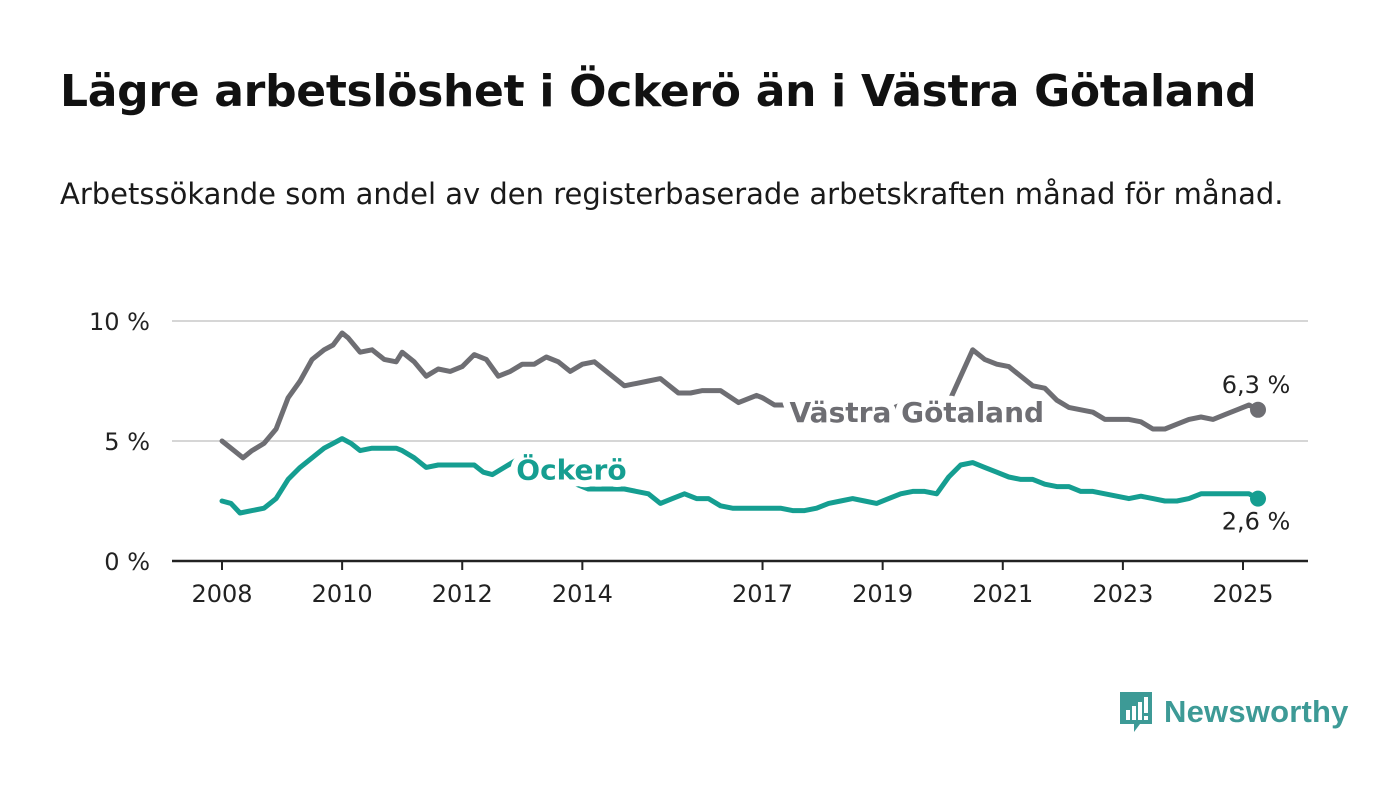 The image size is (1400, 794). I want to click on series-name-label: Västra Götaland, so click(917, 412).